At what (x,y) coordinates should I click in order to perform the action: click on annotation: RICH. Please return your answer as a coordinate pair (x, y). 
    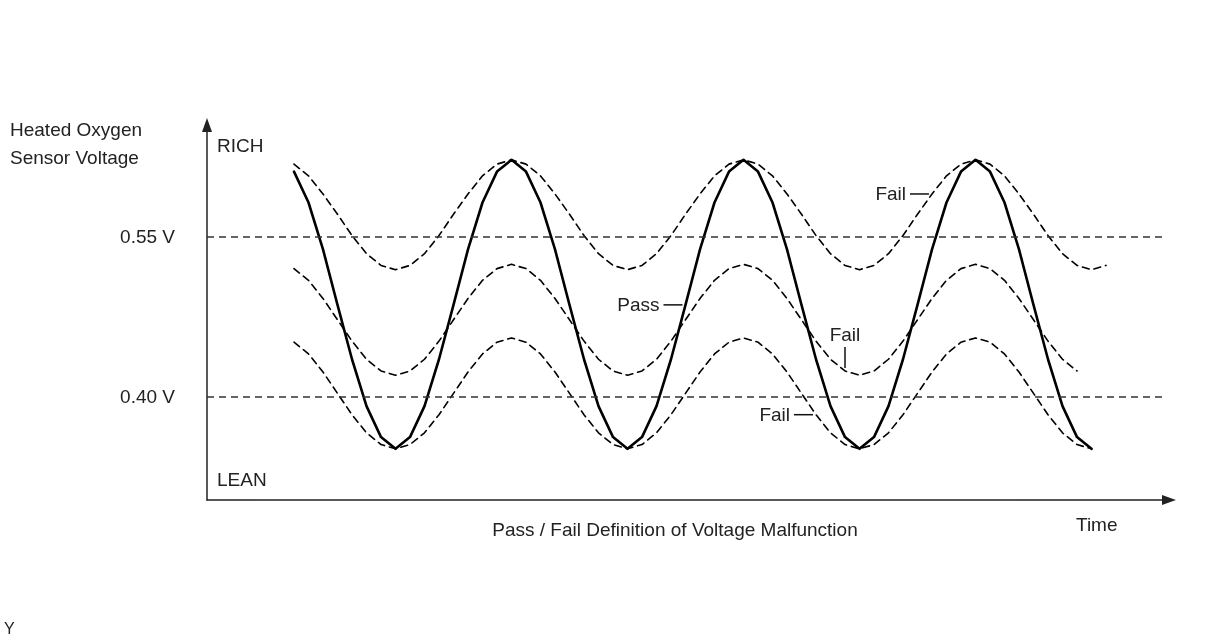
    Looking at the image, I should click on (240, 145).